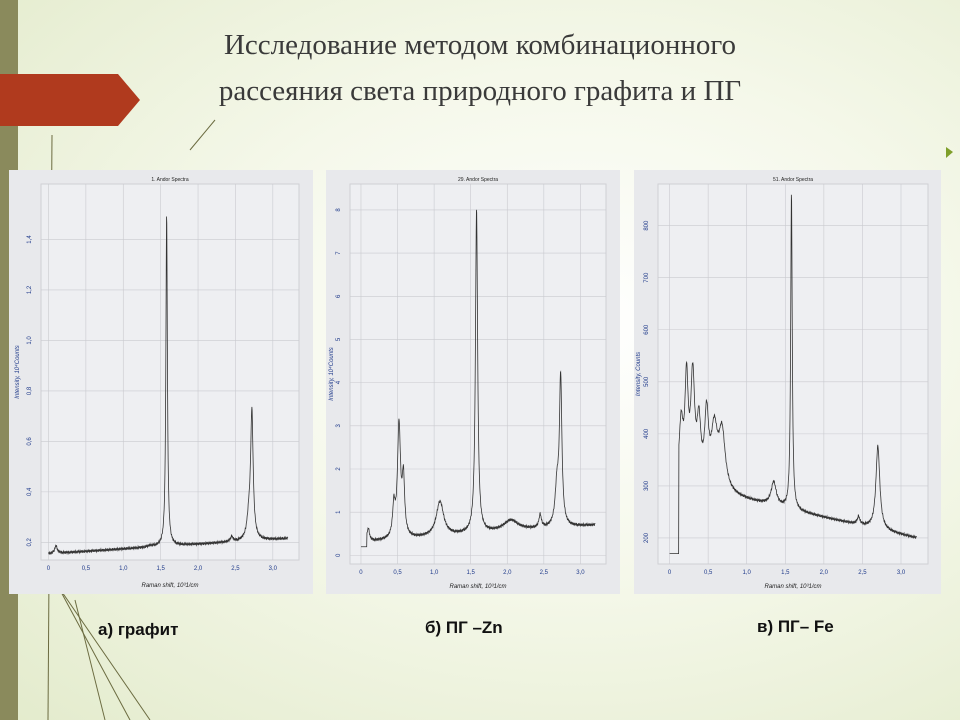 This screenshot has height=720, width=960. What do you see at coordinates (30, 441) in the screenshot?
I see `y-tick-label: 0,6` at bounding box center [30, 441].